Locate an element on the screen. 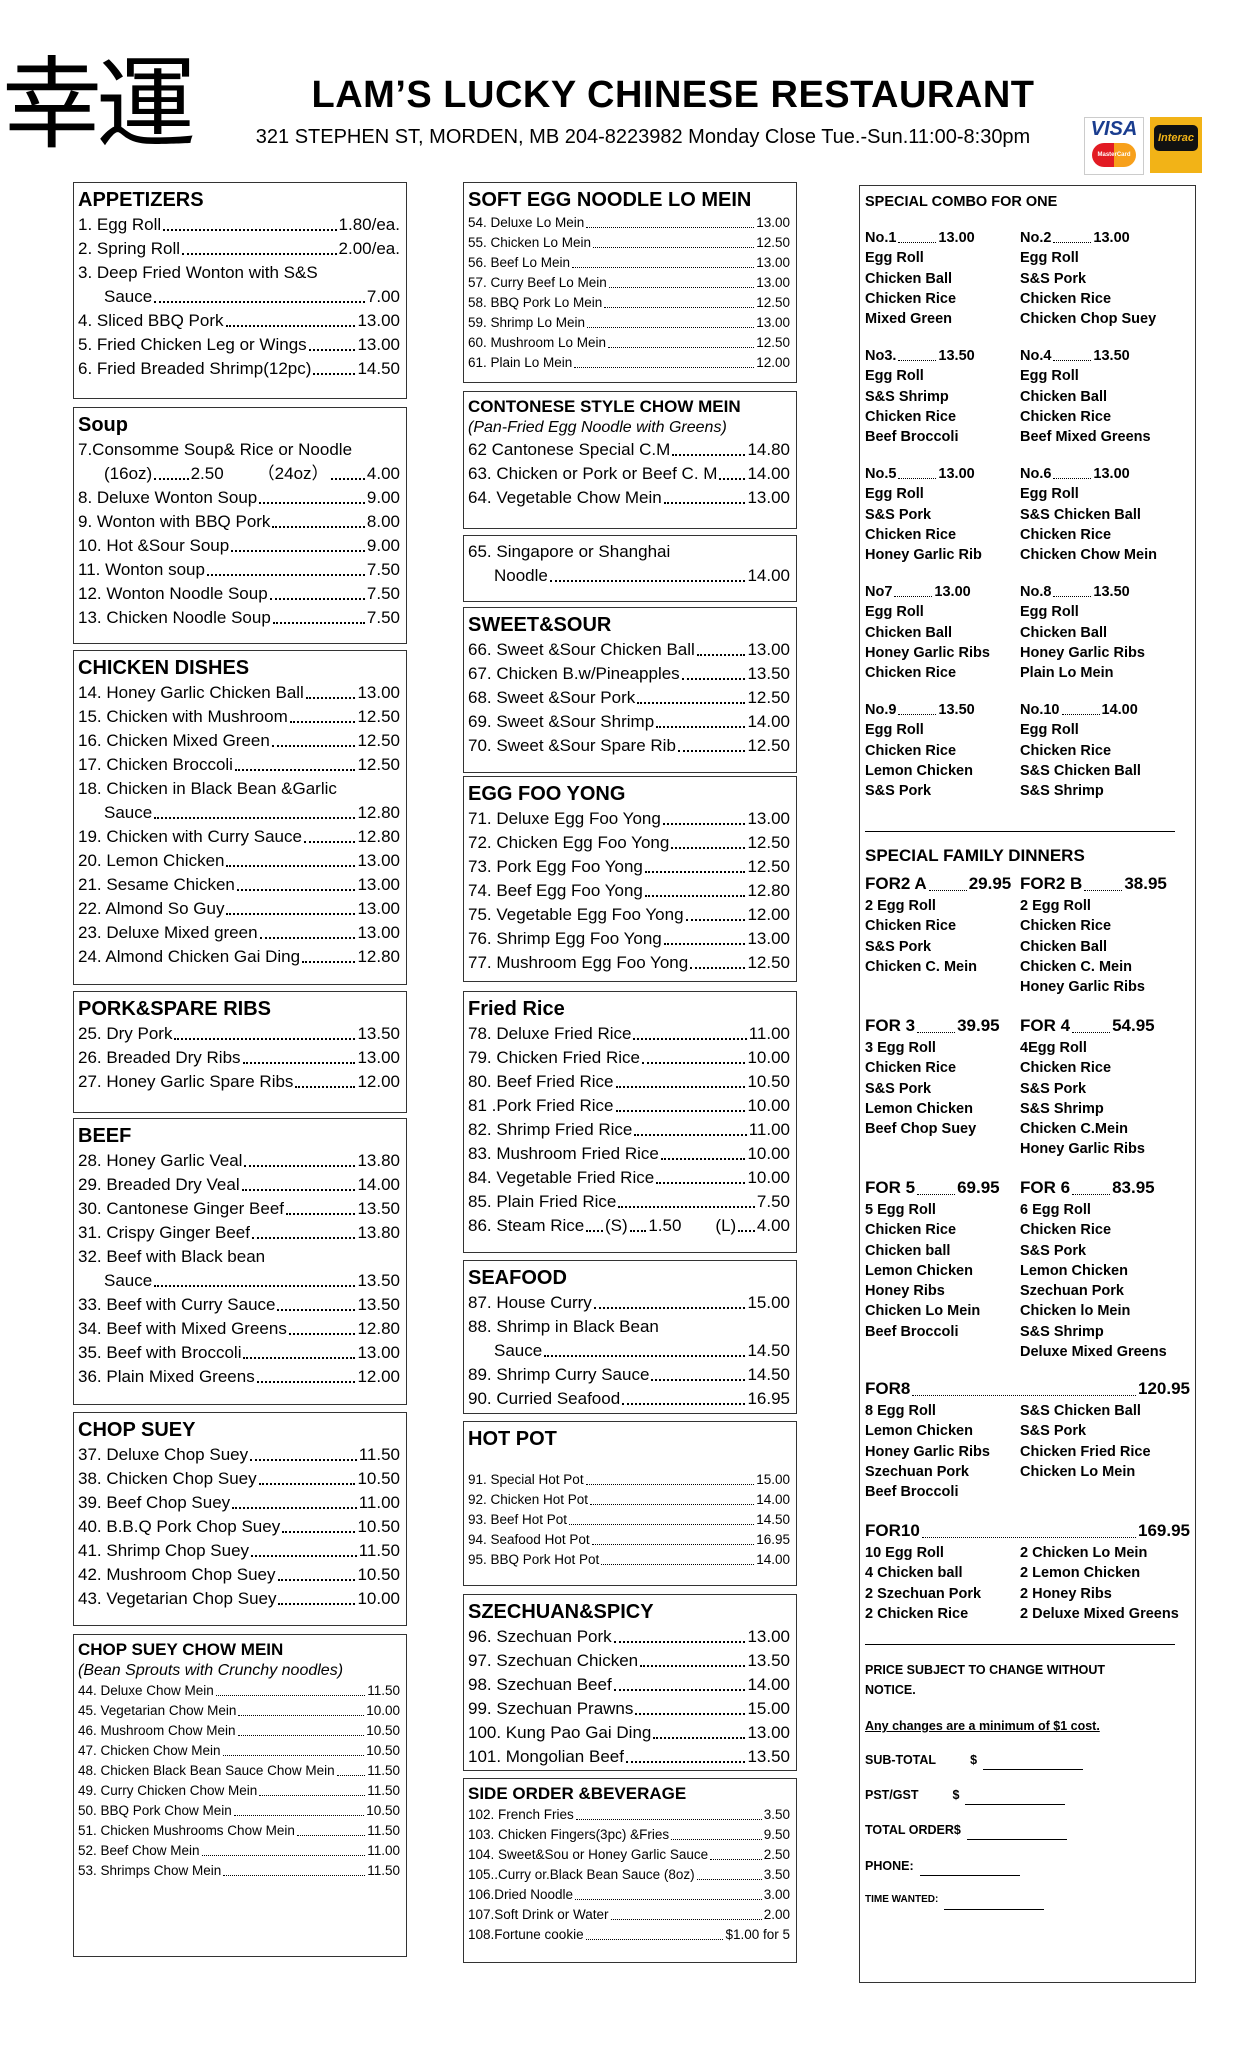  item-name: 104. Sweet&Sou or Honey Garlic Sauce is located at coordinates (588, 1854).